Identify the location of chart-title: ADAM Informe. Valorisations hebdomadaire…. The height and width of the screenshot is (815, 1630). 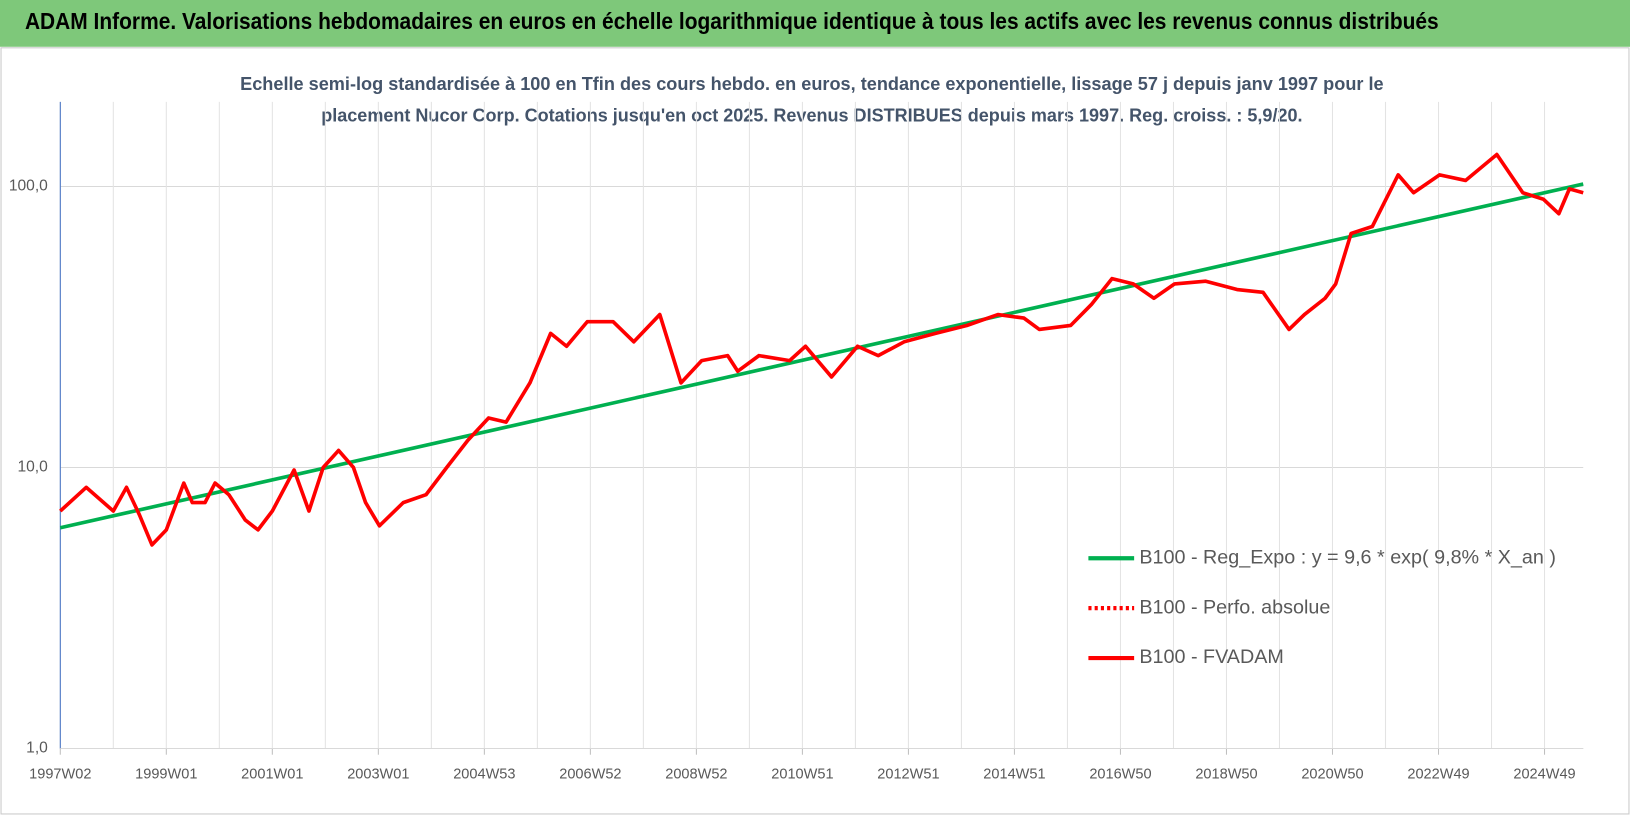
(732, 21).